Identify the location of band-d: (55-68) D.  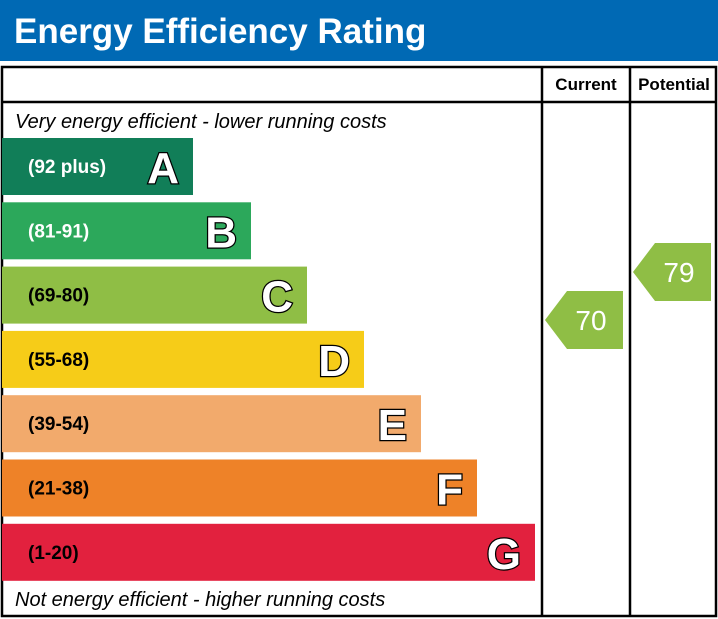
(183, 359).